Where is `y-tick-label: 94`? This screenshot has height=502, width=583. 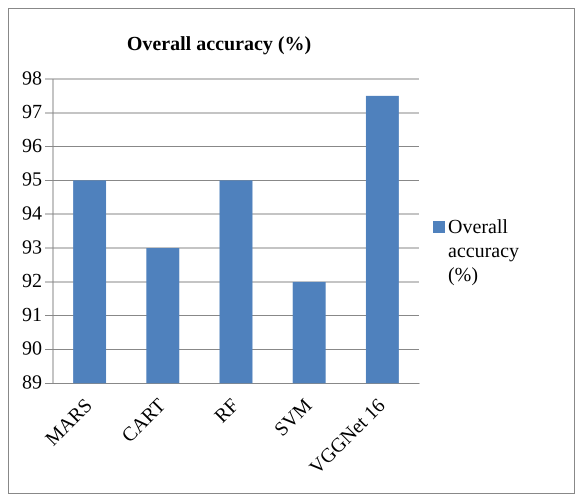
y-tick-label: 94 is located at coordinates (32, 213).